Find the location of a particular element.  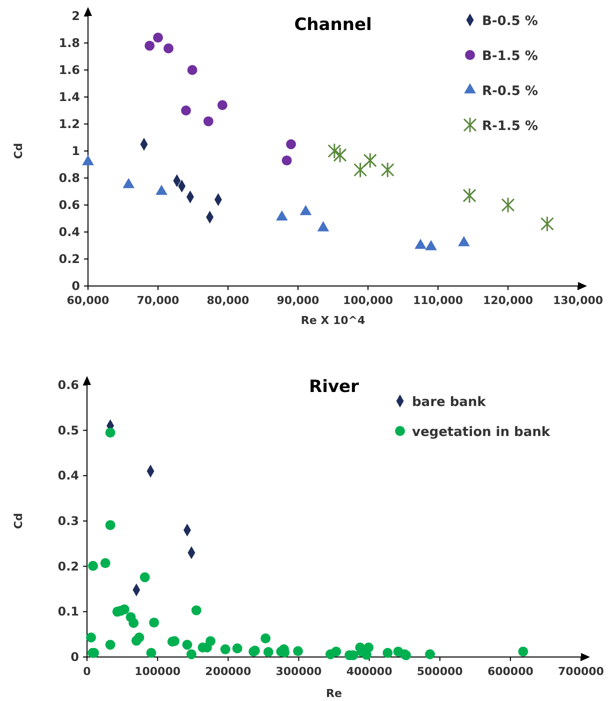

x-tick-label: 80,000 is located at coordinates (228, 300).